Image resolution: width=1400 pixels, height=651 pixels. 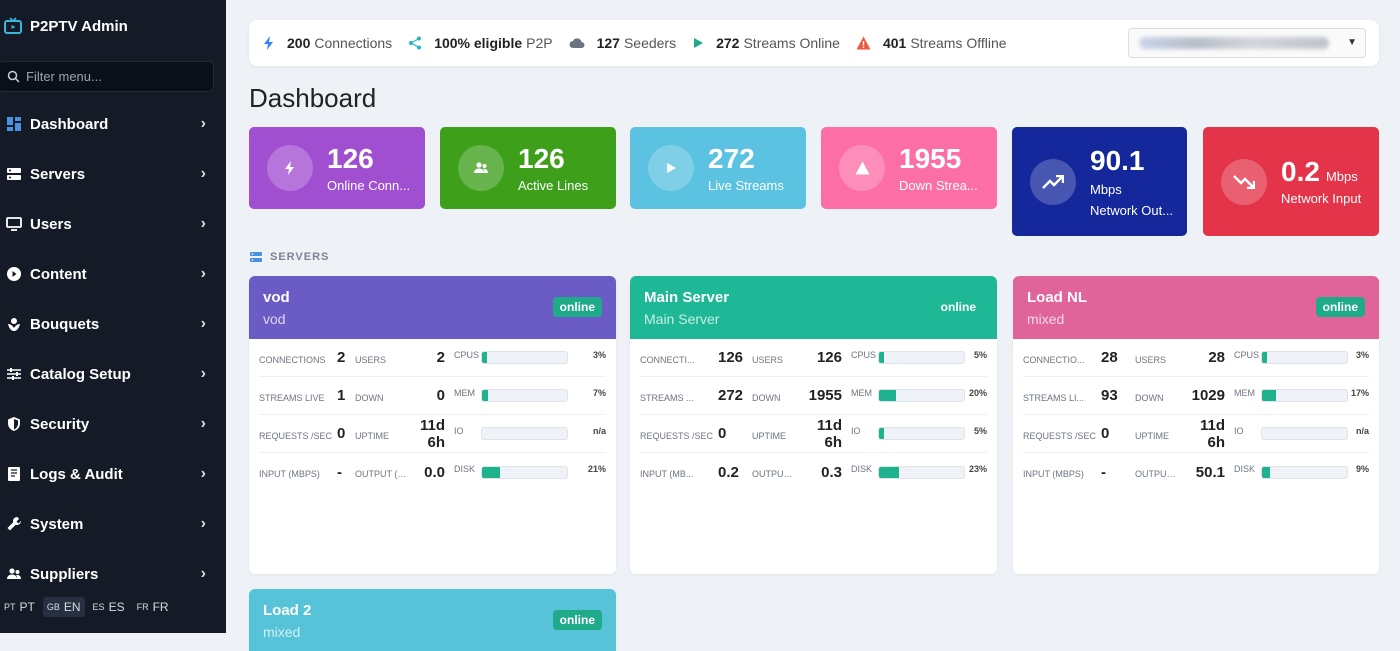 I want to click on servers-section-header: SERVERS, so click(x=289, y=257).